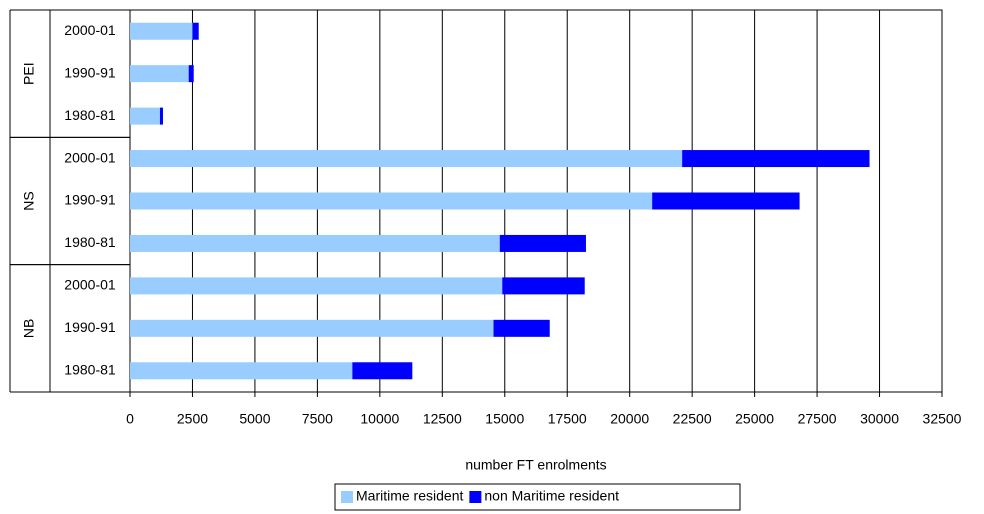 Image resolution: width=984 pixels, height=514 pixels. Describe the element at coordinates (551, 496) in the screenshot. I see `legend-label: non Maritime resident` at that location.